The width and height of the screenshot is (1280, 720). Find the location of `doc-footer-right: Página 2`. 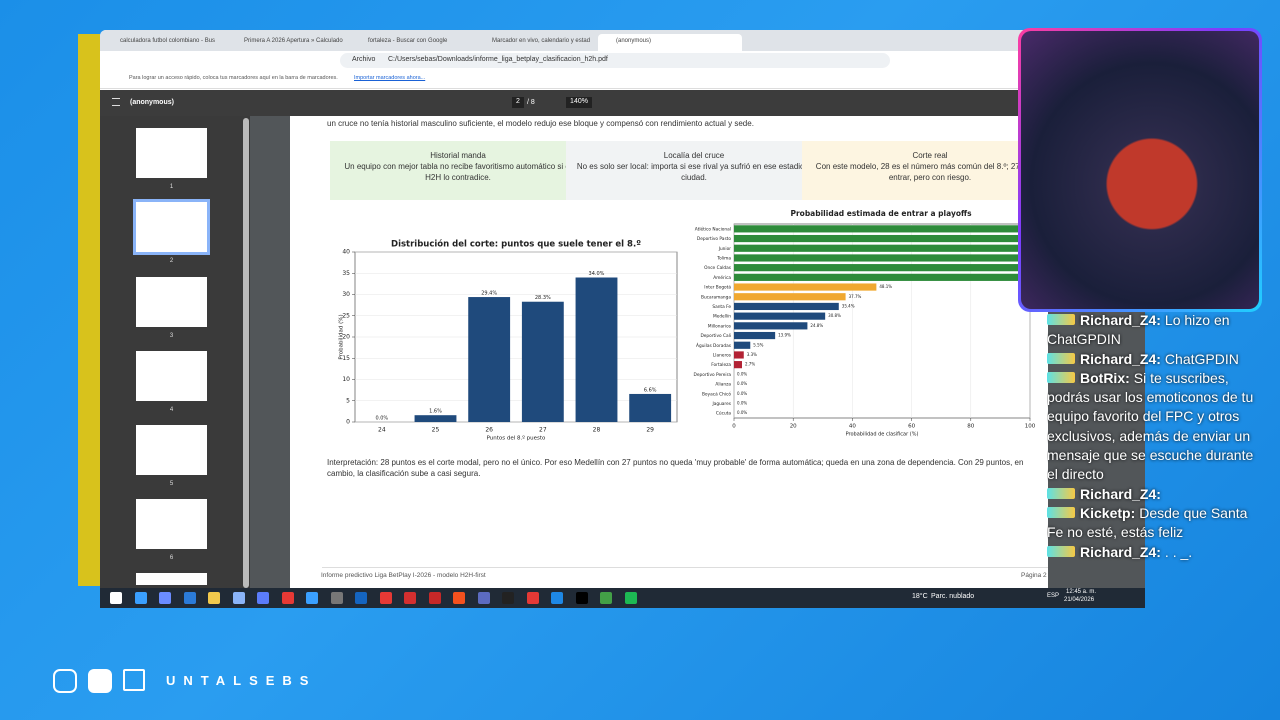

doc-footer-right: Página 2 is located at coordinates (1034, 575).